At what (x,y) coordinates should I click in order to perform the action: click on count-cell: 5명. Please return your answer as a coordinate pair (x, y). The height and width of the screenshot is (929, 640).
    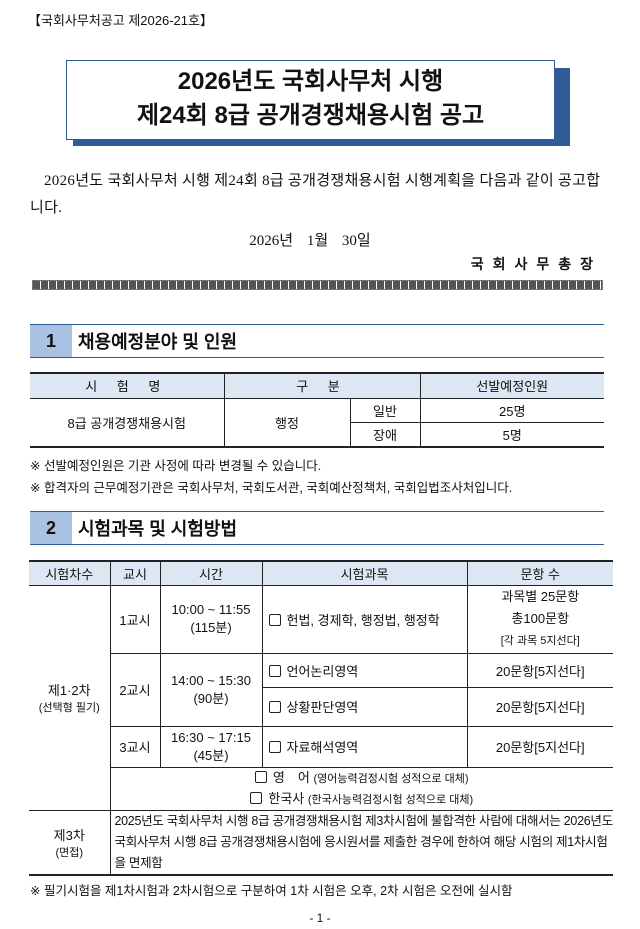
    Looking at the image, I should click on (512, 434).